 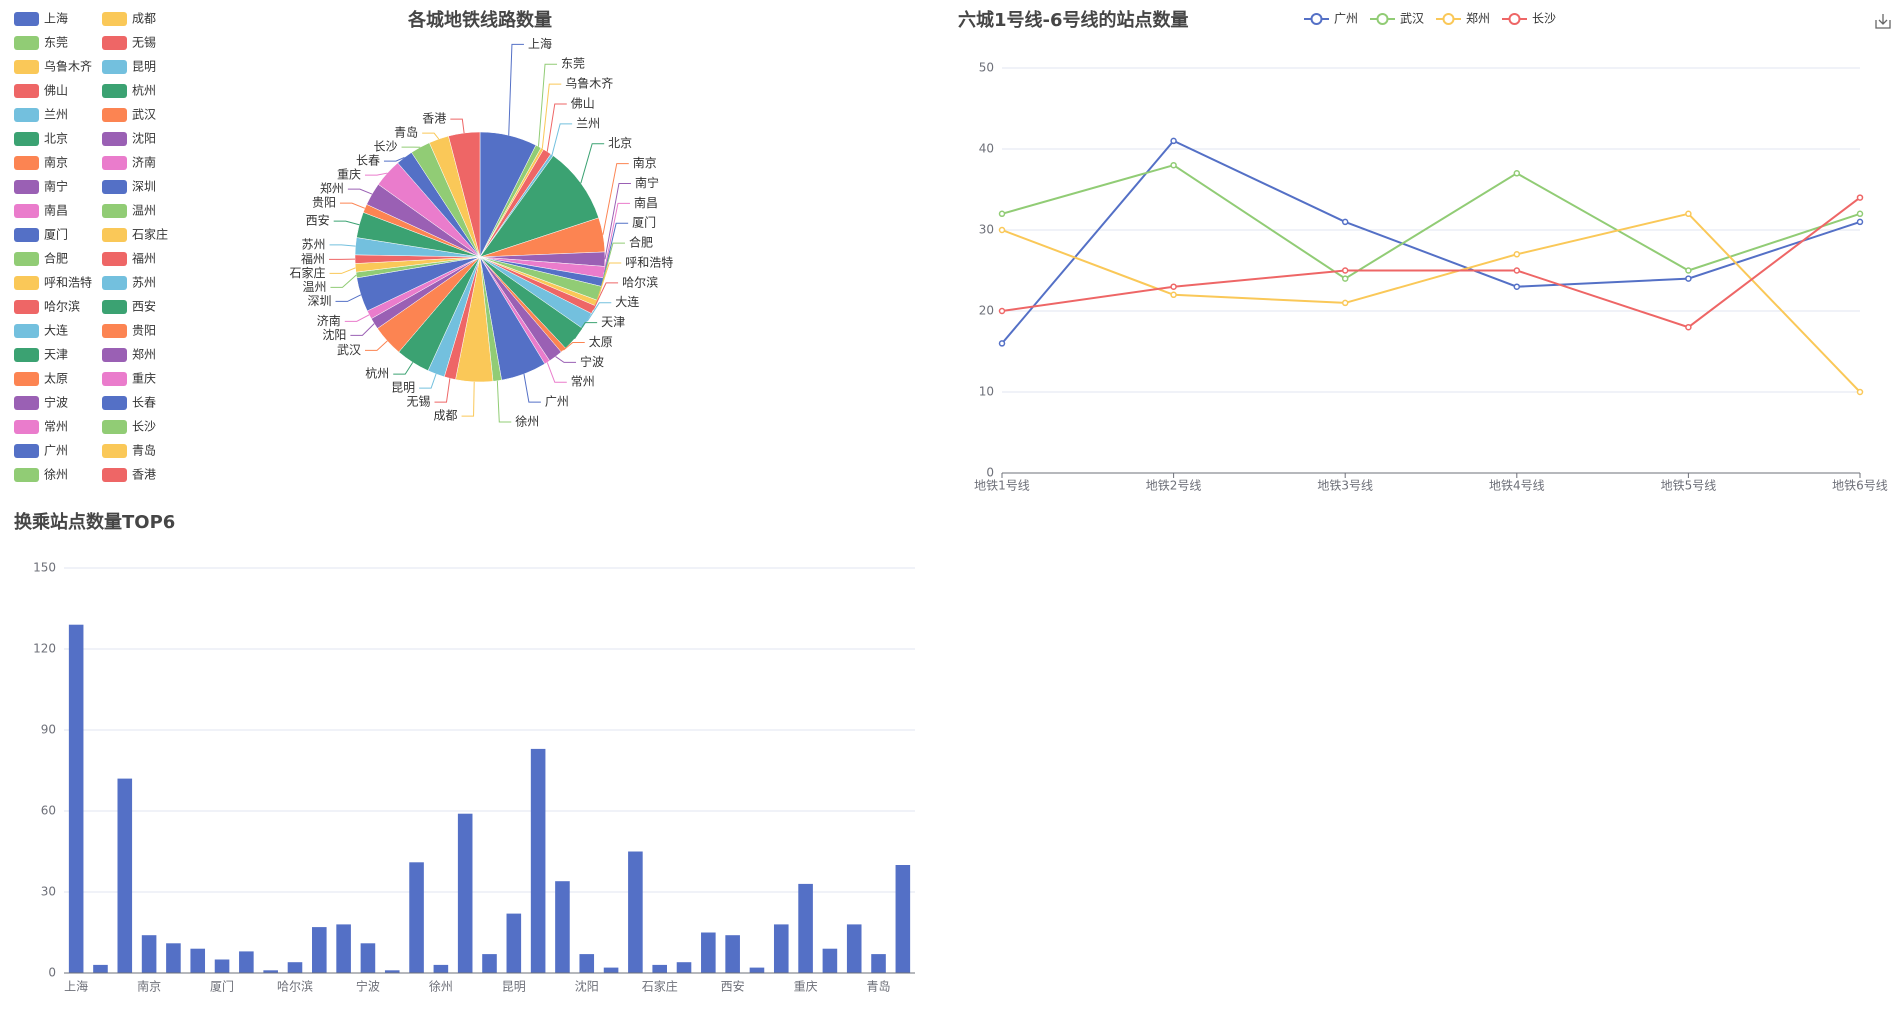 I want to click on x-tick-label: 宁波, so click(x=368, y=986).